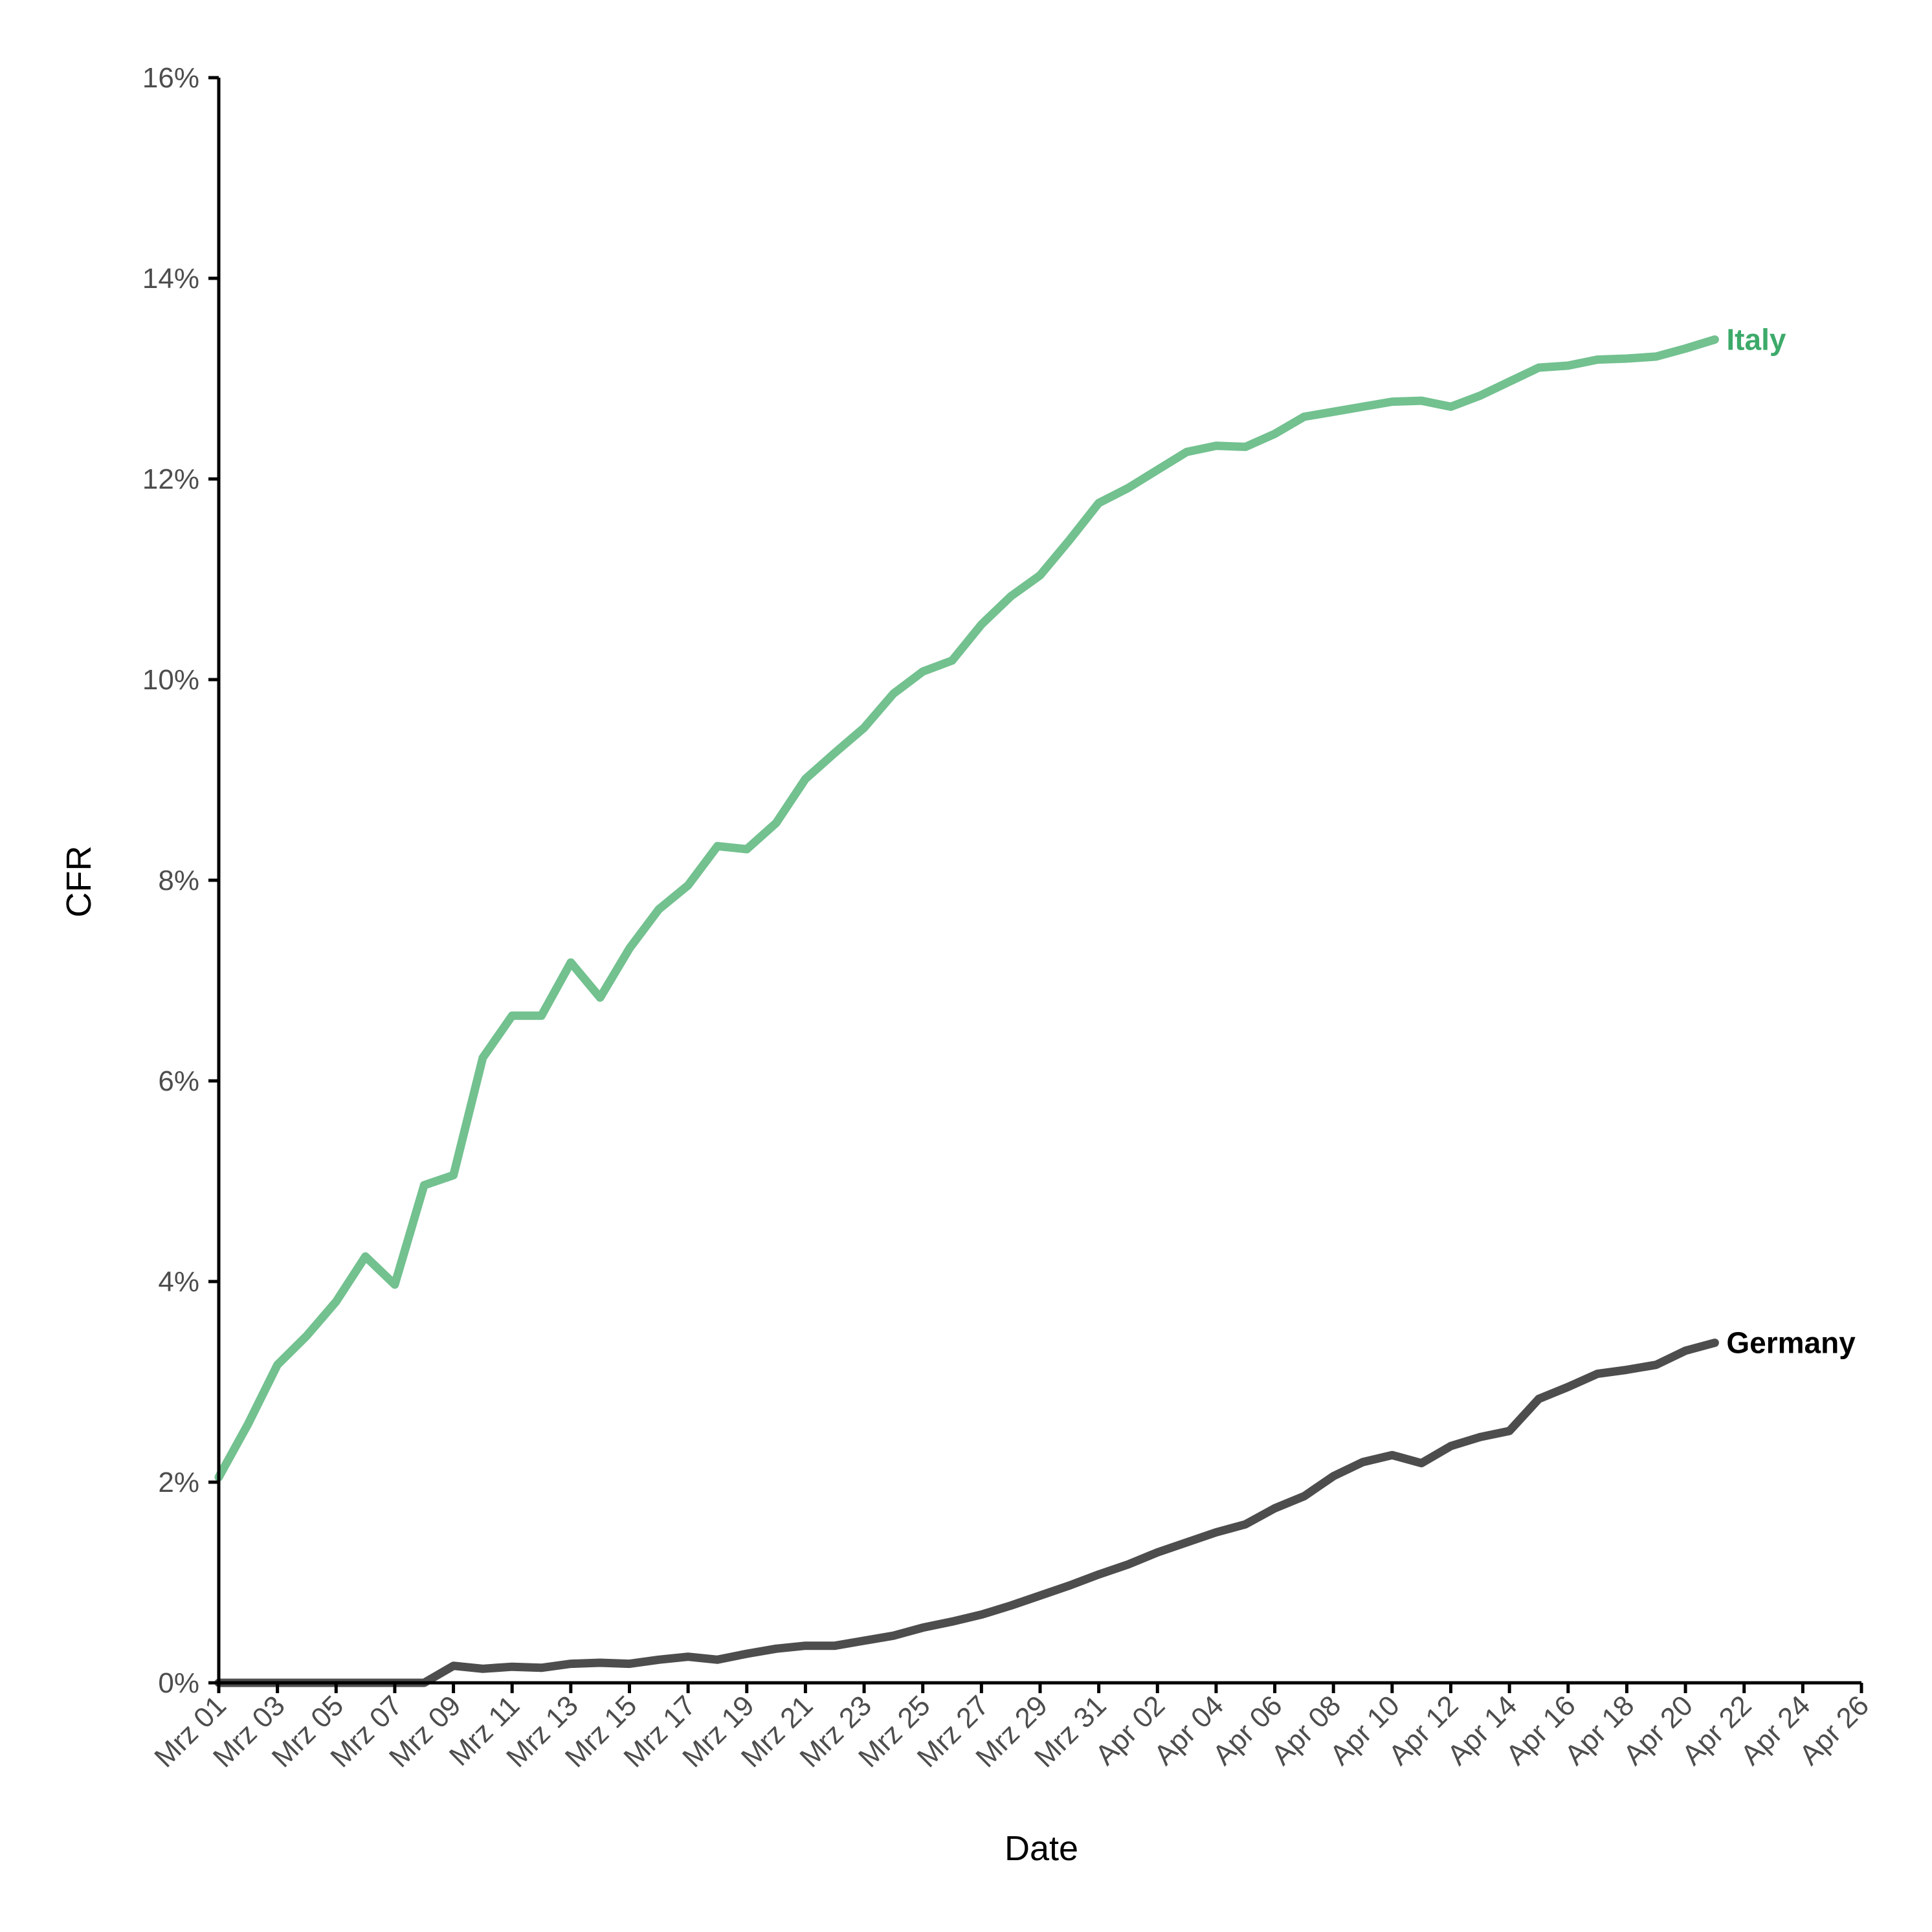 The width and height of the screenshot is (1932, 1932). I want to click on series-label-italy: Italy, so click(1756, 340).